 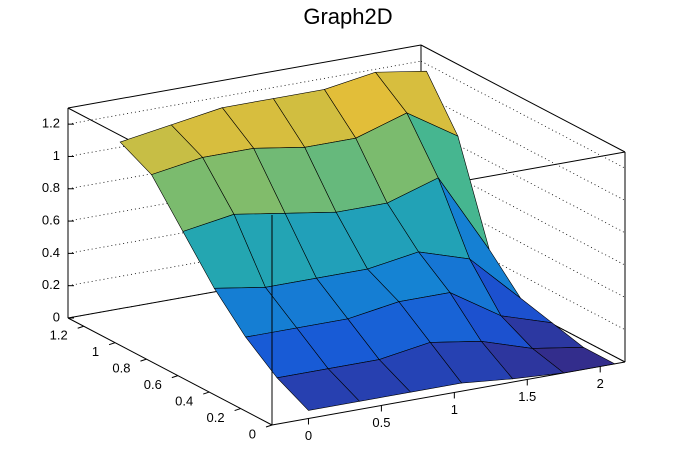 I want to click on y-tick-label: 1.2, so click(x=59, y=335).